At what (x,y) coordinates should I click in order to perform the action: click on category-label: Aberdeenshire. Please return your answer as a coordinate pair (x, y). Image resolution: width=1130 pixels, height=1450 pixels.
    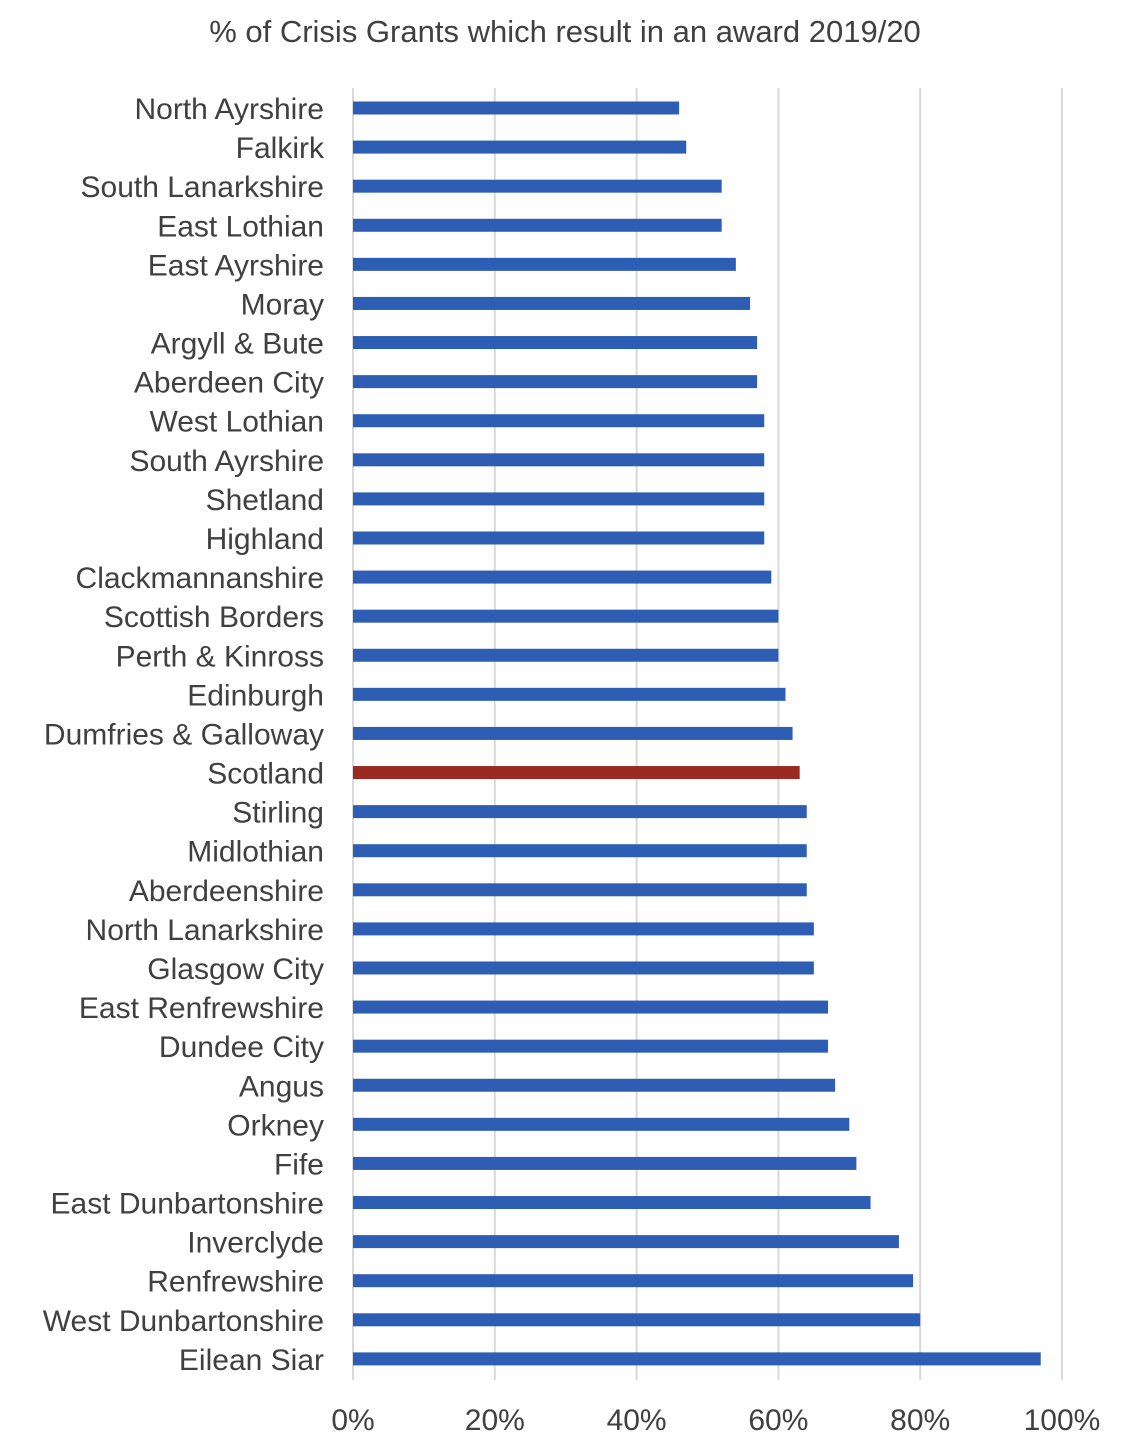
    Looking at the image, I should click on (226, 891).